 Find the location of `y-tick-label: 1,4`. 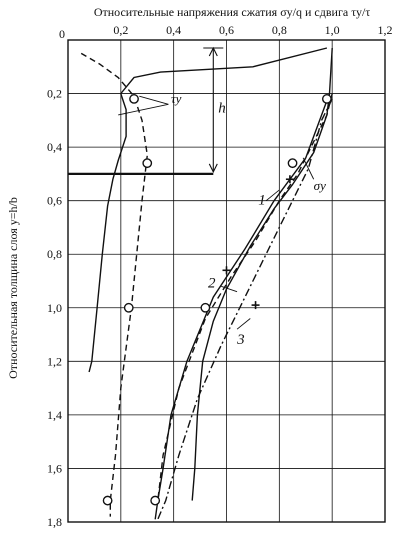

y-tick-label: 1,4 is located at coordinates (54, 415).